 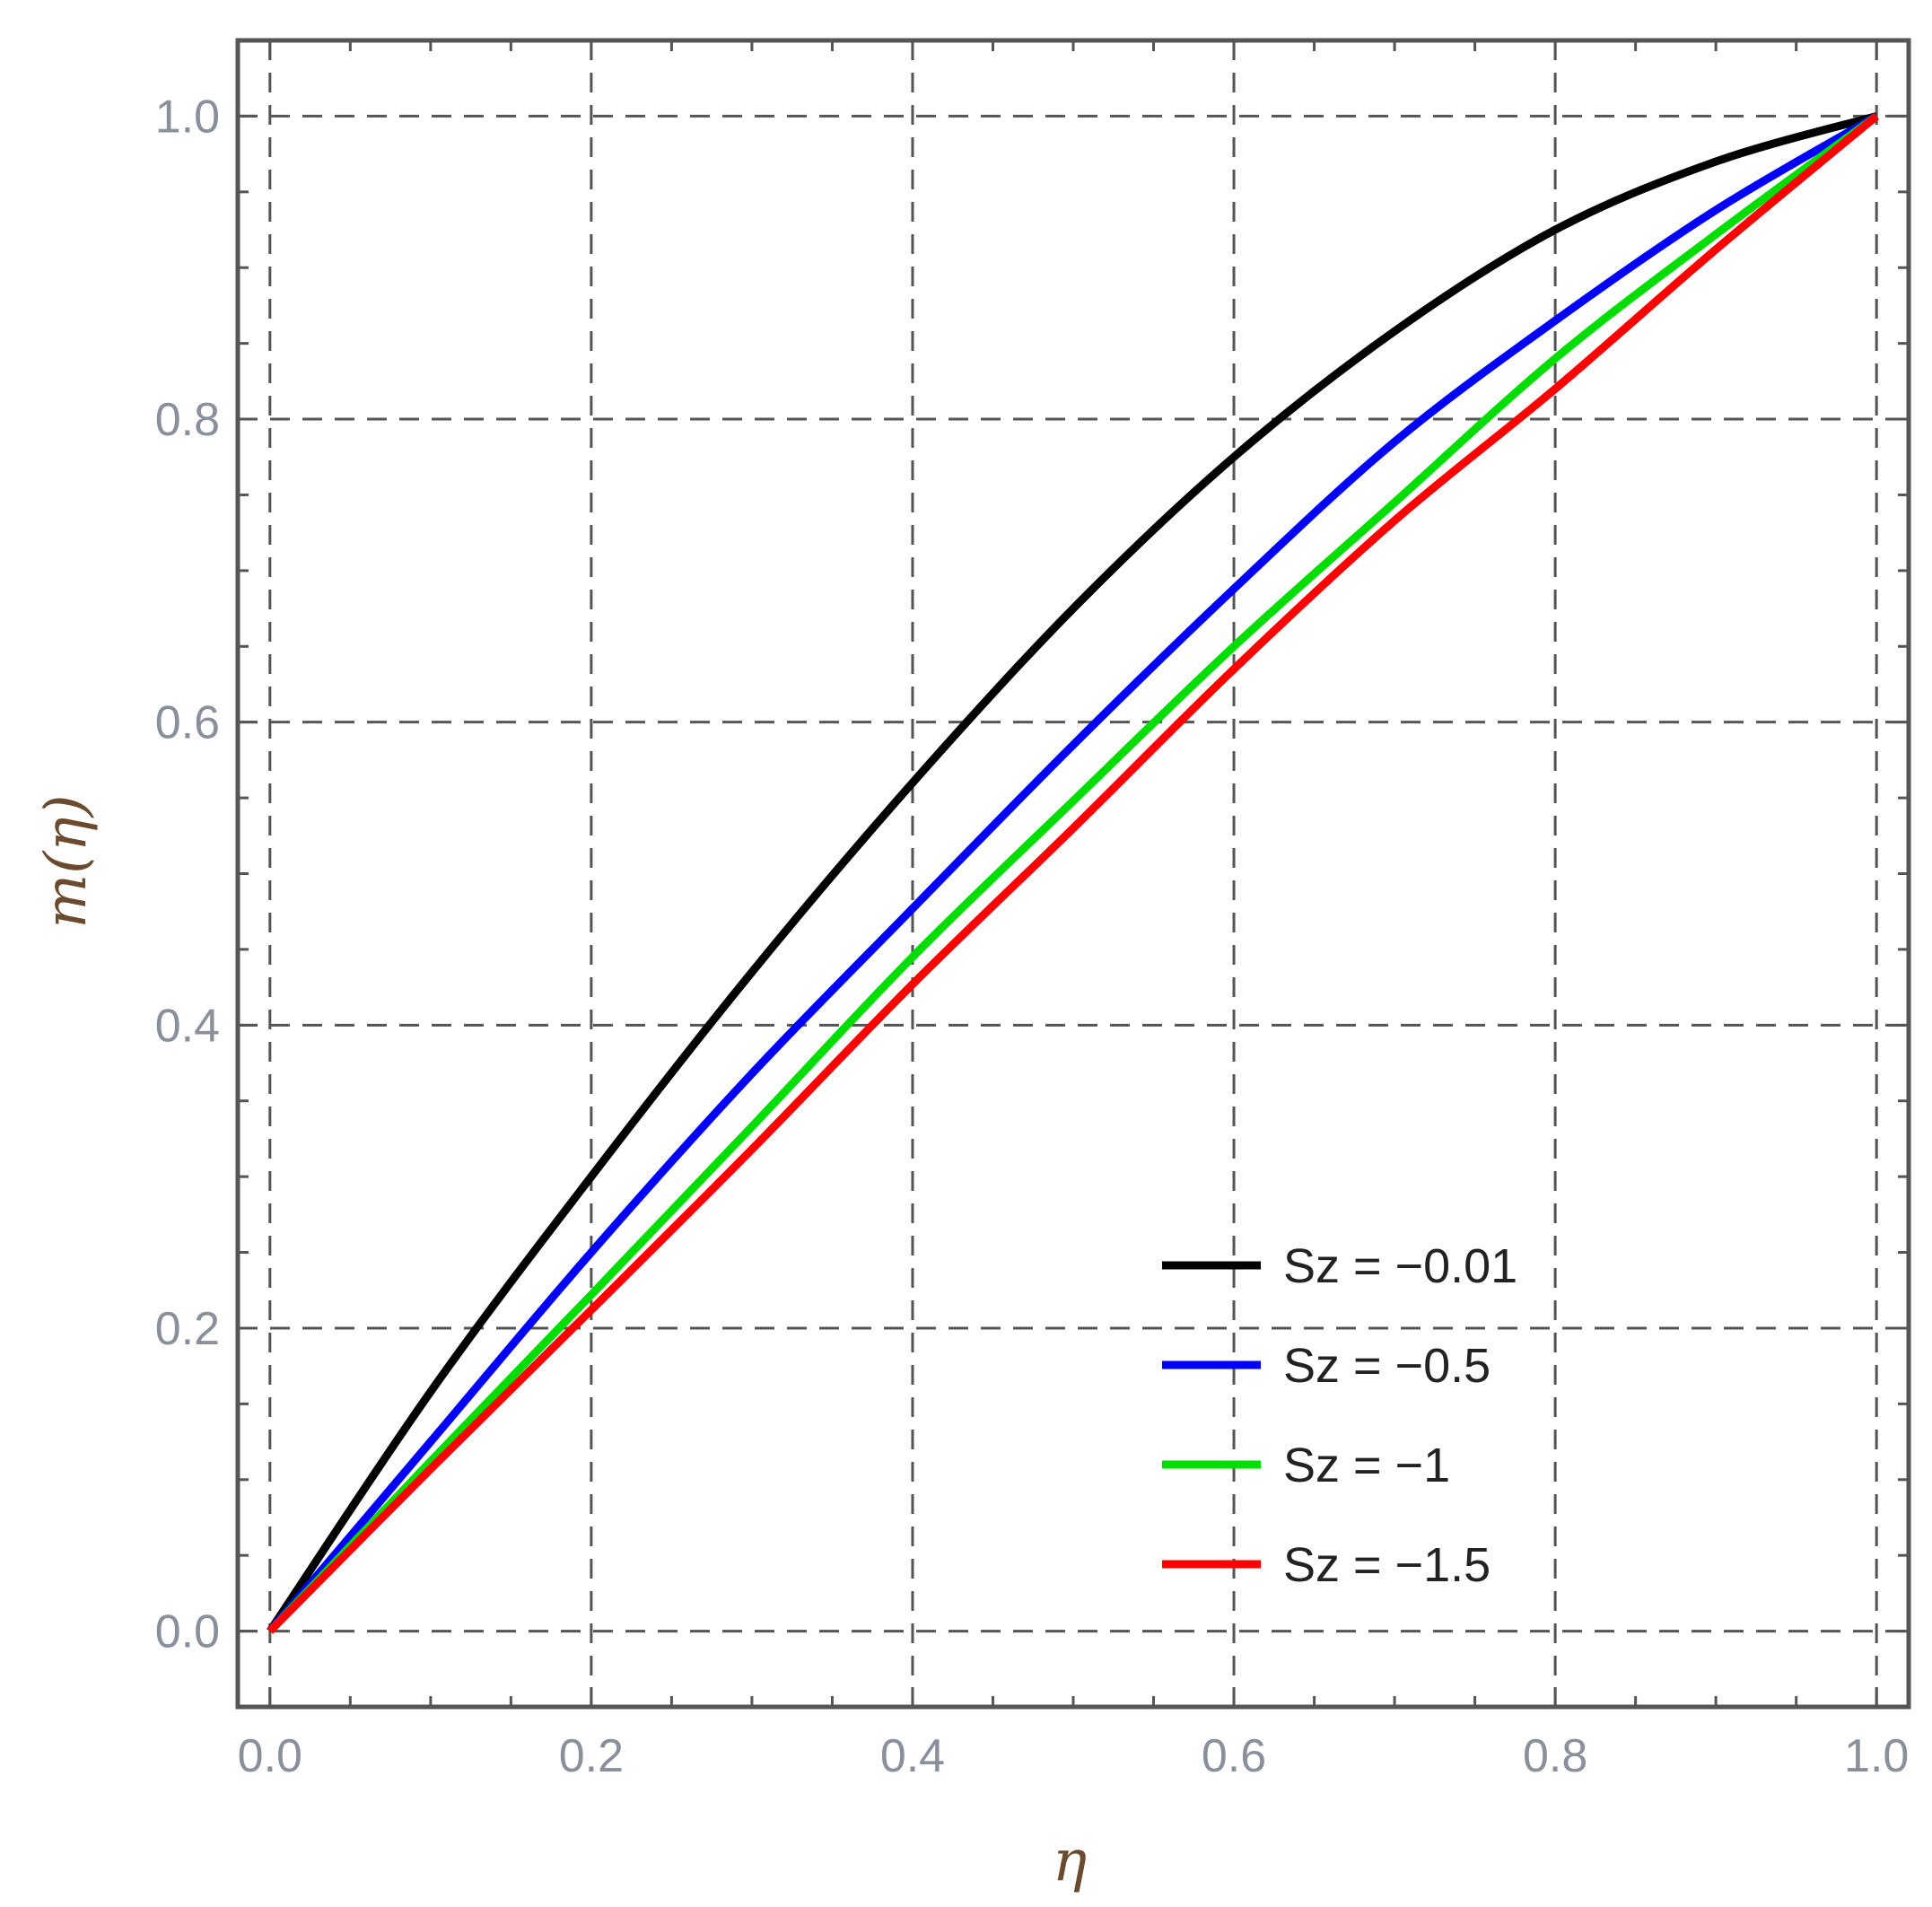 I want to click on x-tick-labels: 0.0 0.2 0.4 0.6 0.8 1.0, so click(x=1074, y=1756).